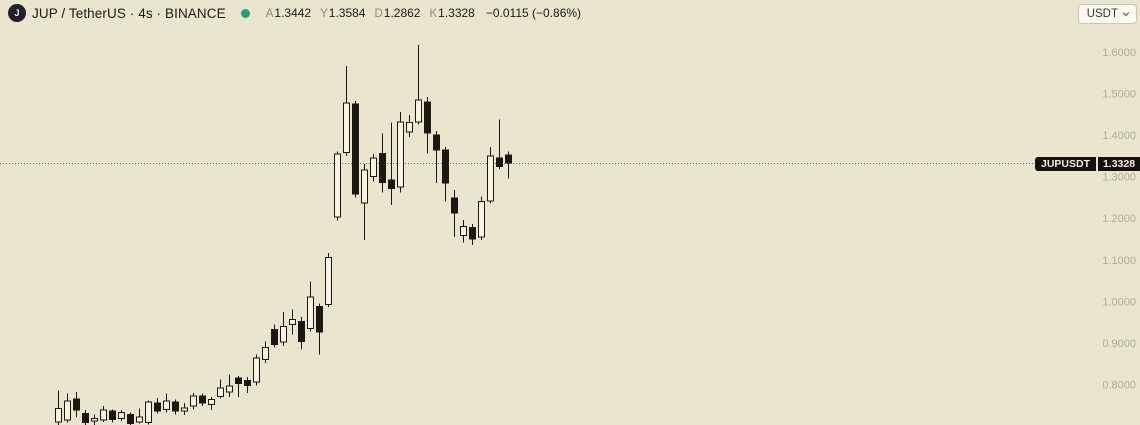  Describe the element at coordinates (343, 13) in the screenshot. I see `high-value: Y1.3584` at that location.